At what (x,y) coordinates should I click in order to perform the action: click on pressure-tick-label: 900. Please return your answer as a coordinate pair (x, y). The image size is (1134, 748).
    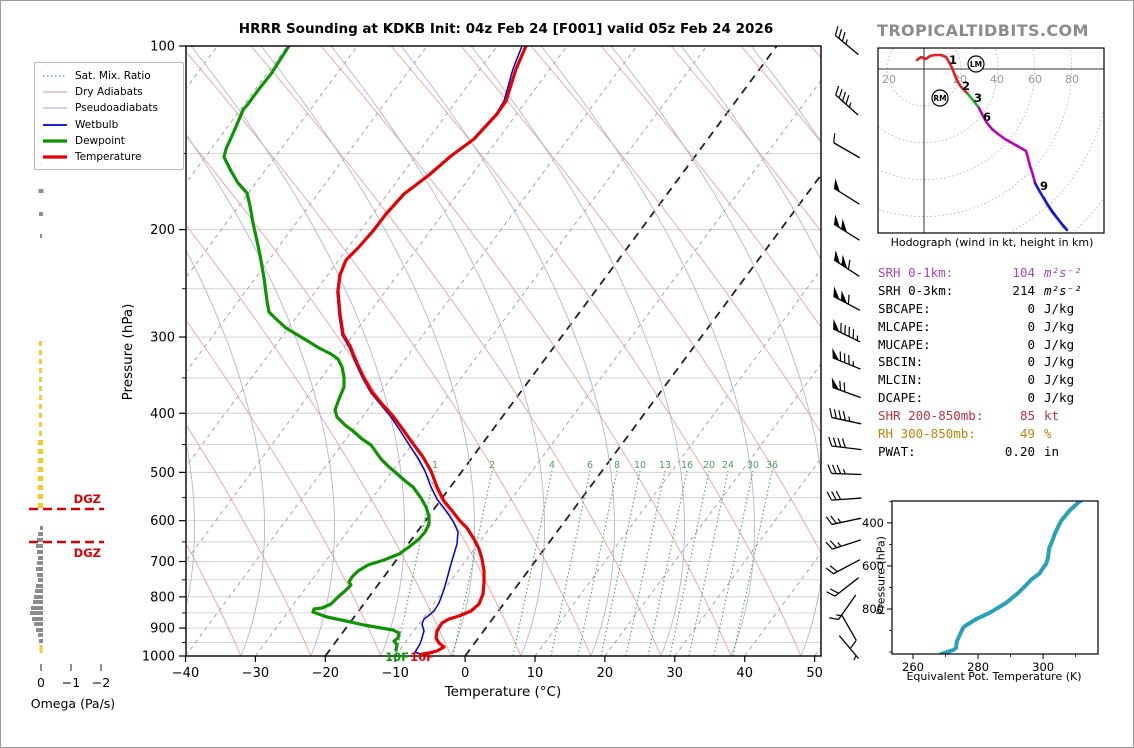
    Looking at the image, I should click on (162, 629).